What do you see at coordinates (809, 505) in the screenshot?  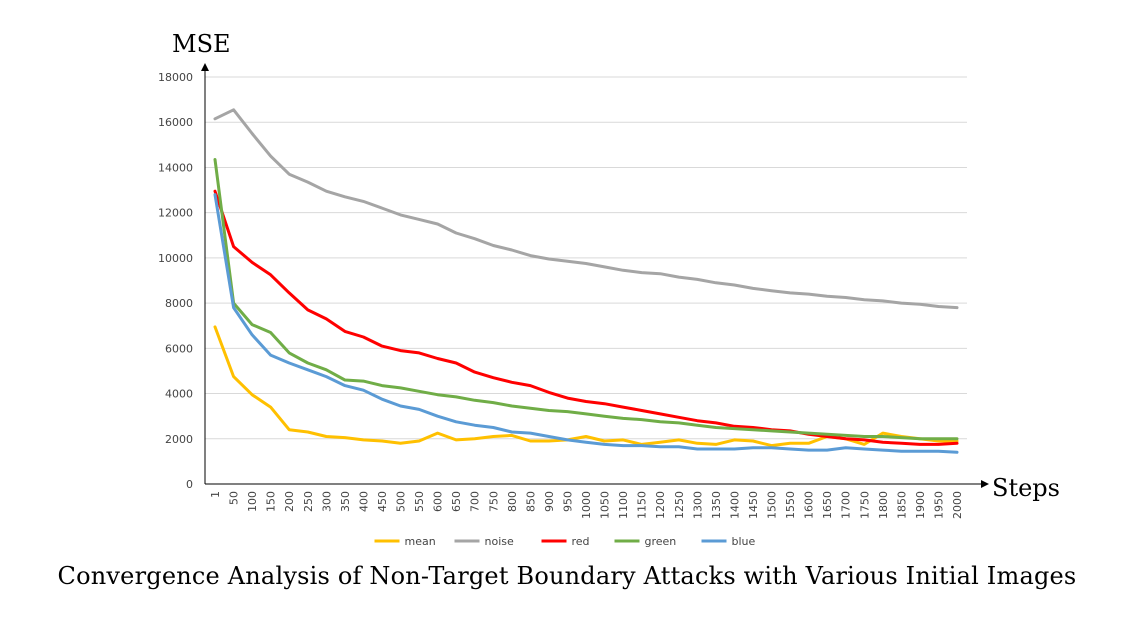 I see `x-tick-label: 1600` at bounding box center [809, 505].